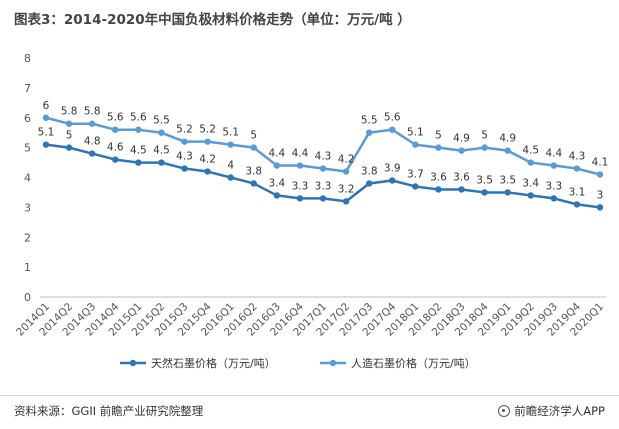  I want to click on chart-footer: 资料来源：GGII 前瞻产业研究院整理 前瞻经济学人APP, so click(309, 410).